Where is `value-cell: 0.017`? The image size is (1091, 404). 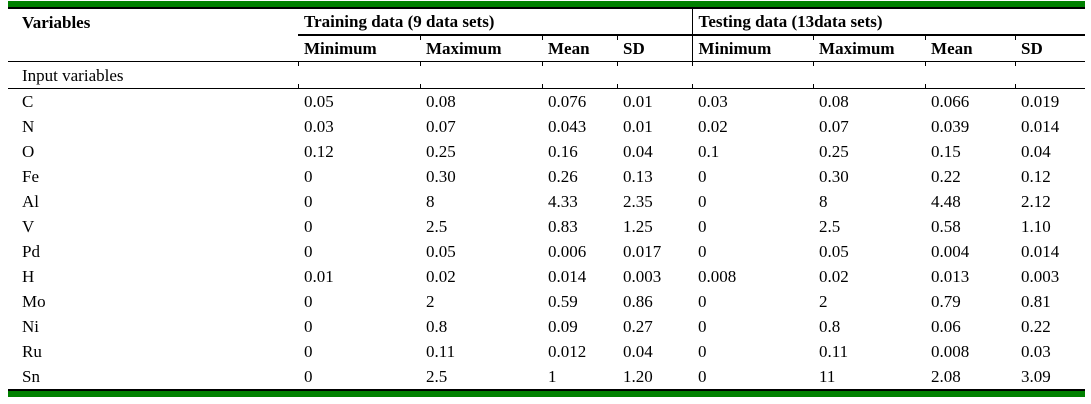 value-cell: 0.017 is located at coordinates (642, 251).